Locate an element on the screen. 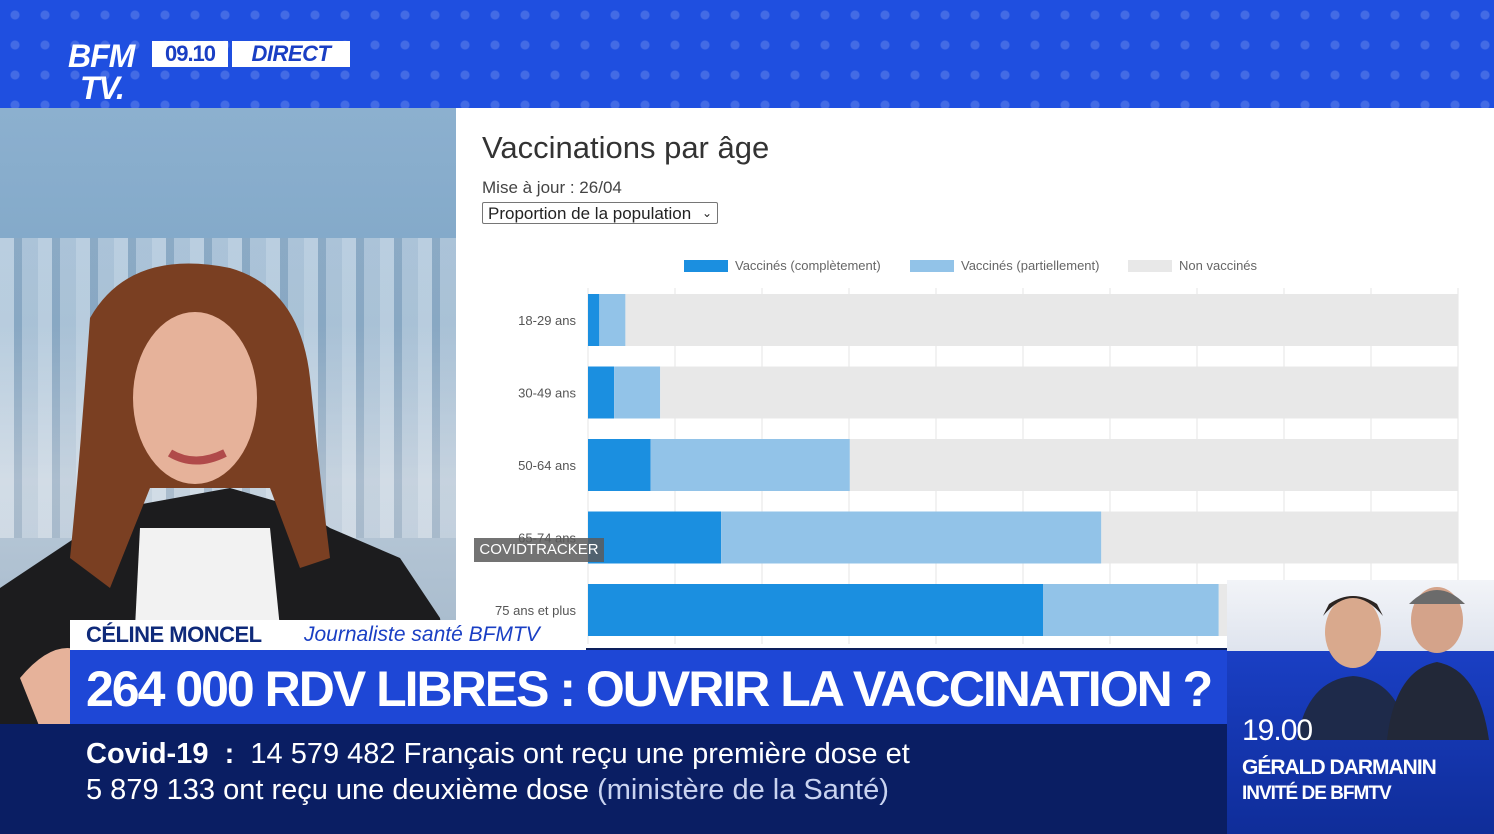 The width and height of the screenshot is (1494, 834). top-banner: BFM TV. 09.10 DIRECT is located at coordinates (747, 54).